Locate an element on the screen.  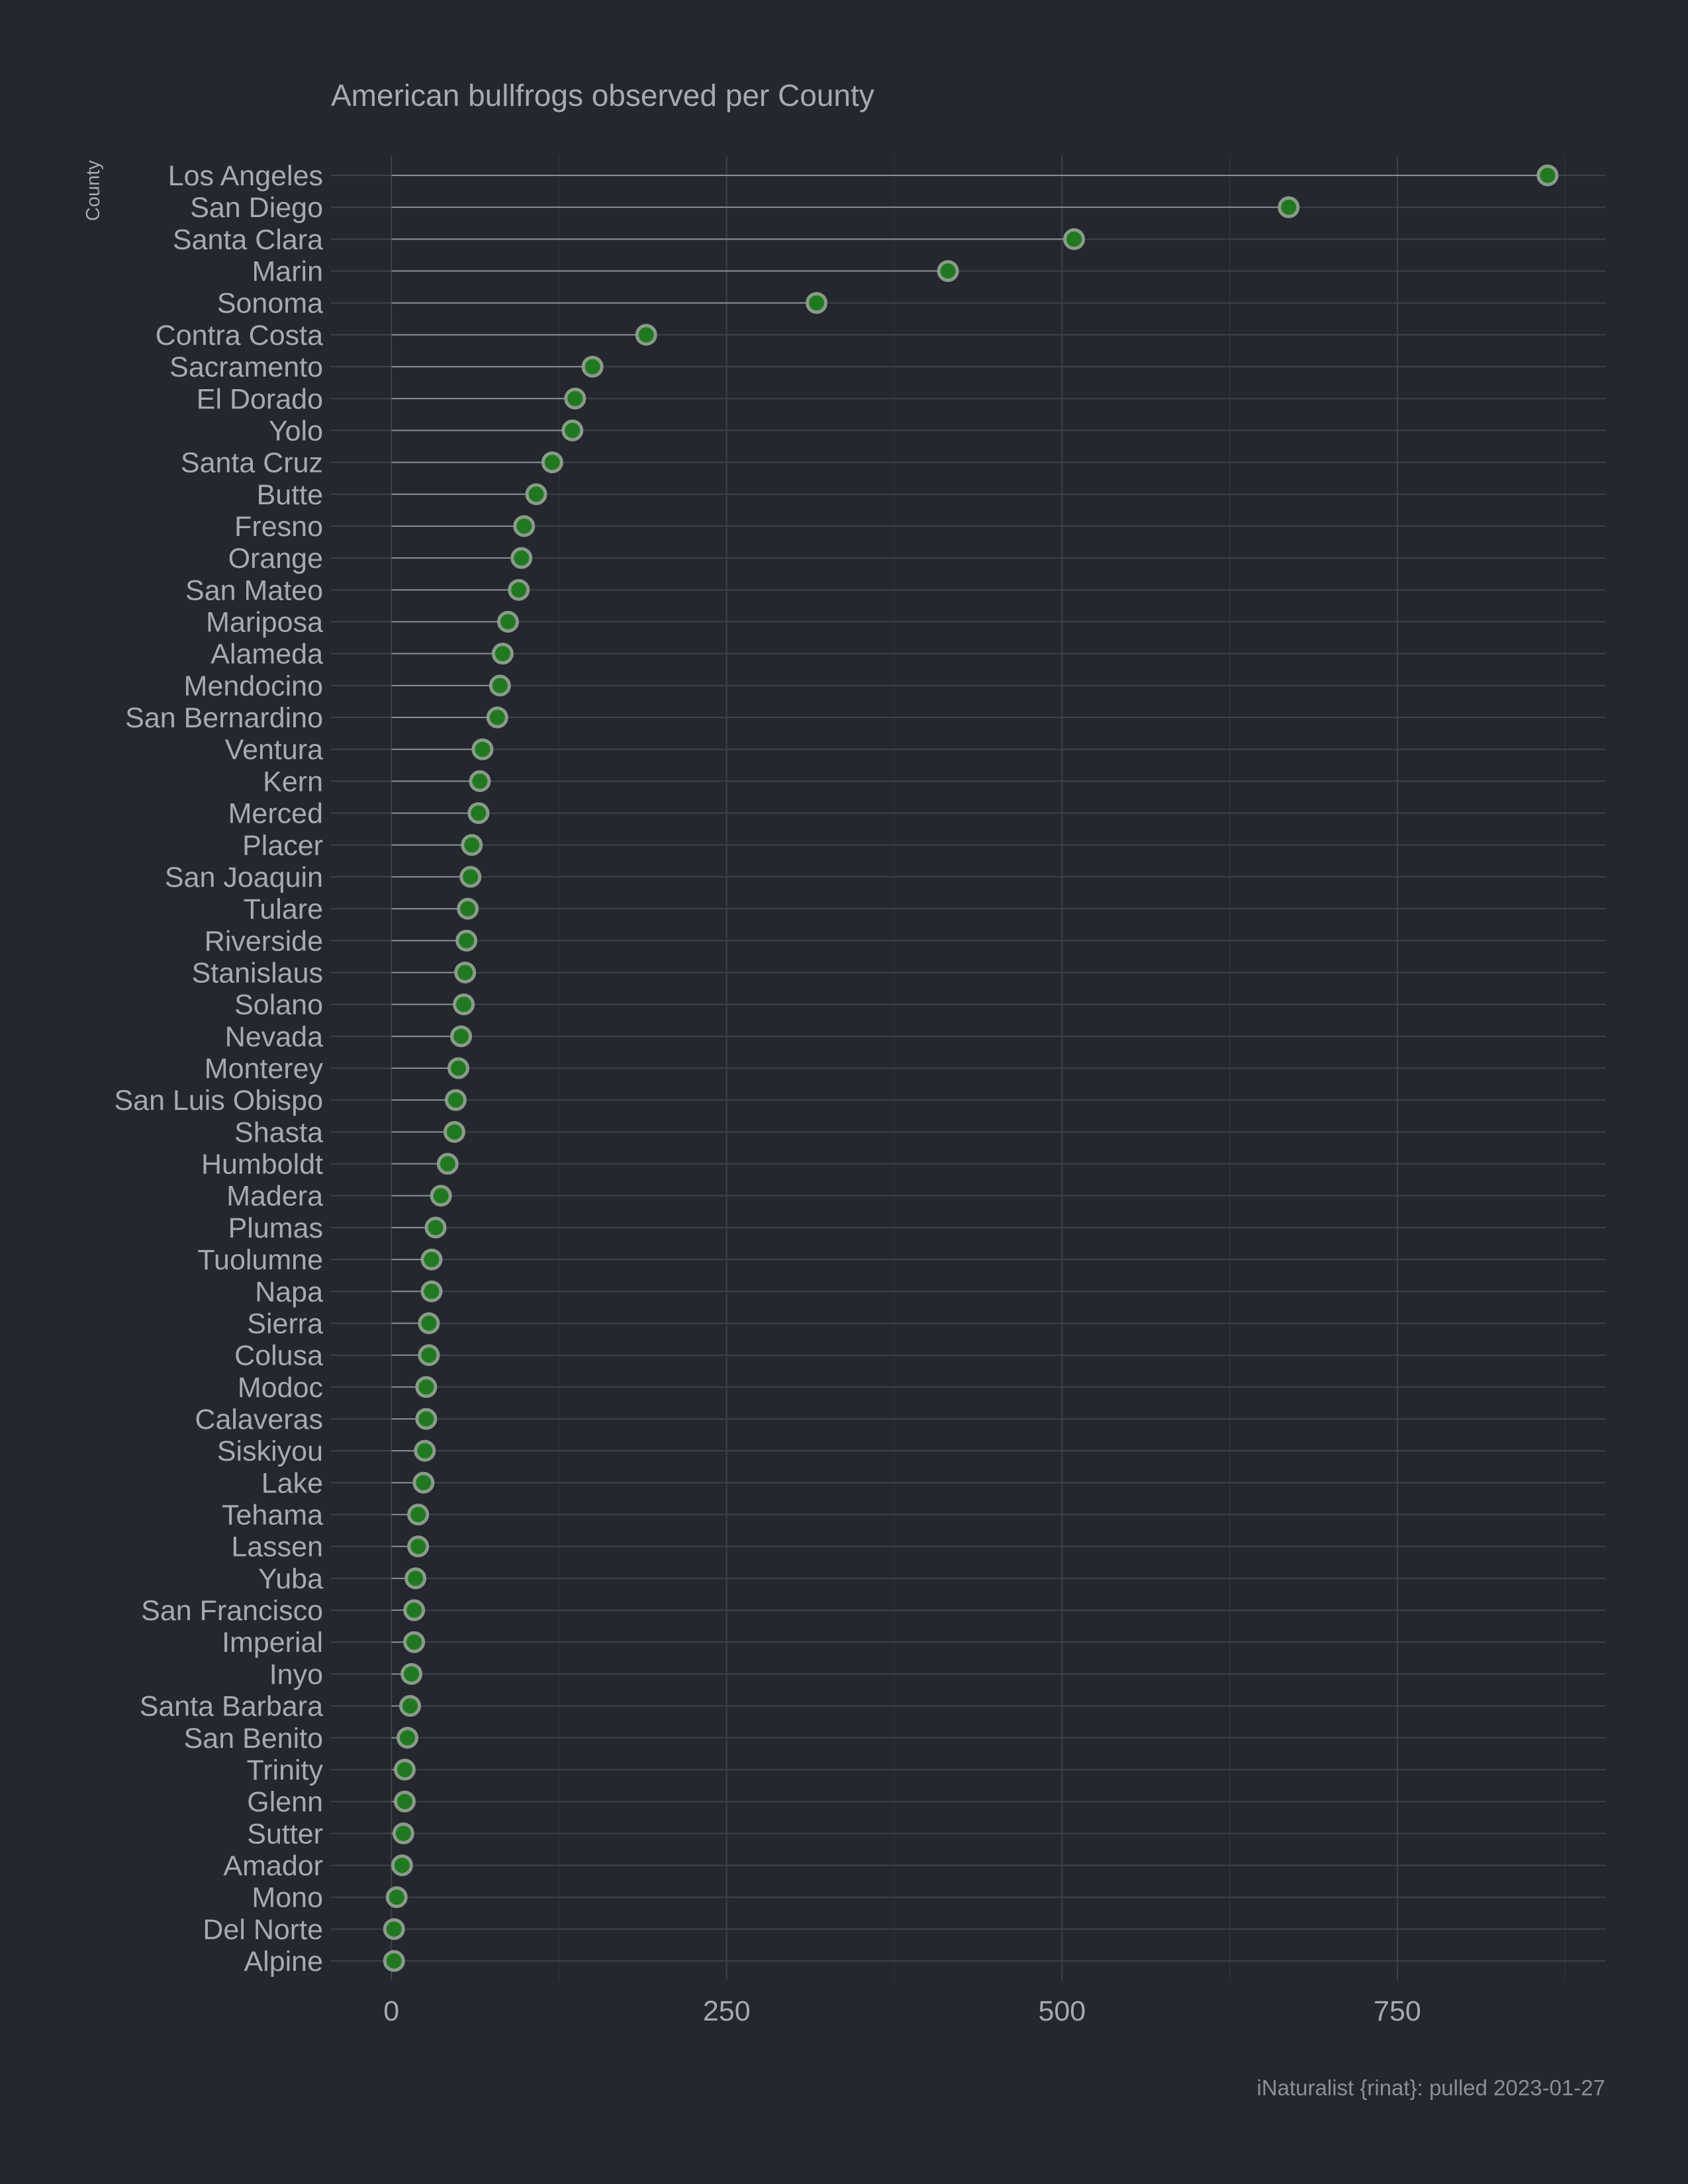
x-tick-label: 750 is located at coordinates (1397, 2011).